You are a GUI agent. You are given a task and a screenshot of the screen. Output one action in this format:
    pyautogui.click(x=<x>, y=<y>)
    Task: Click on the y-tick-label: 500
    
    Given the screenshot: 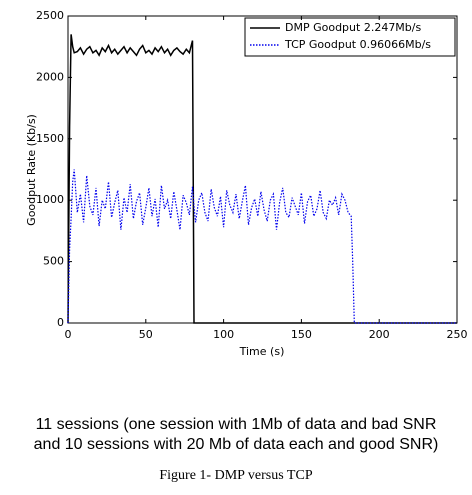 What is the action you would take?
    pyautogui.click(x=53, y=261)
    